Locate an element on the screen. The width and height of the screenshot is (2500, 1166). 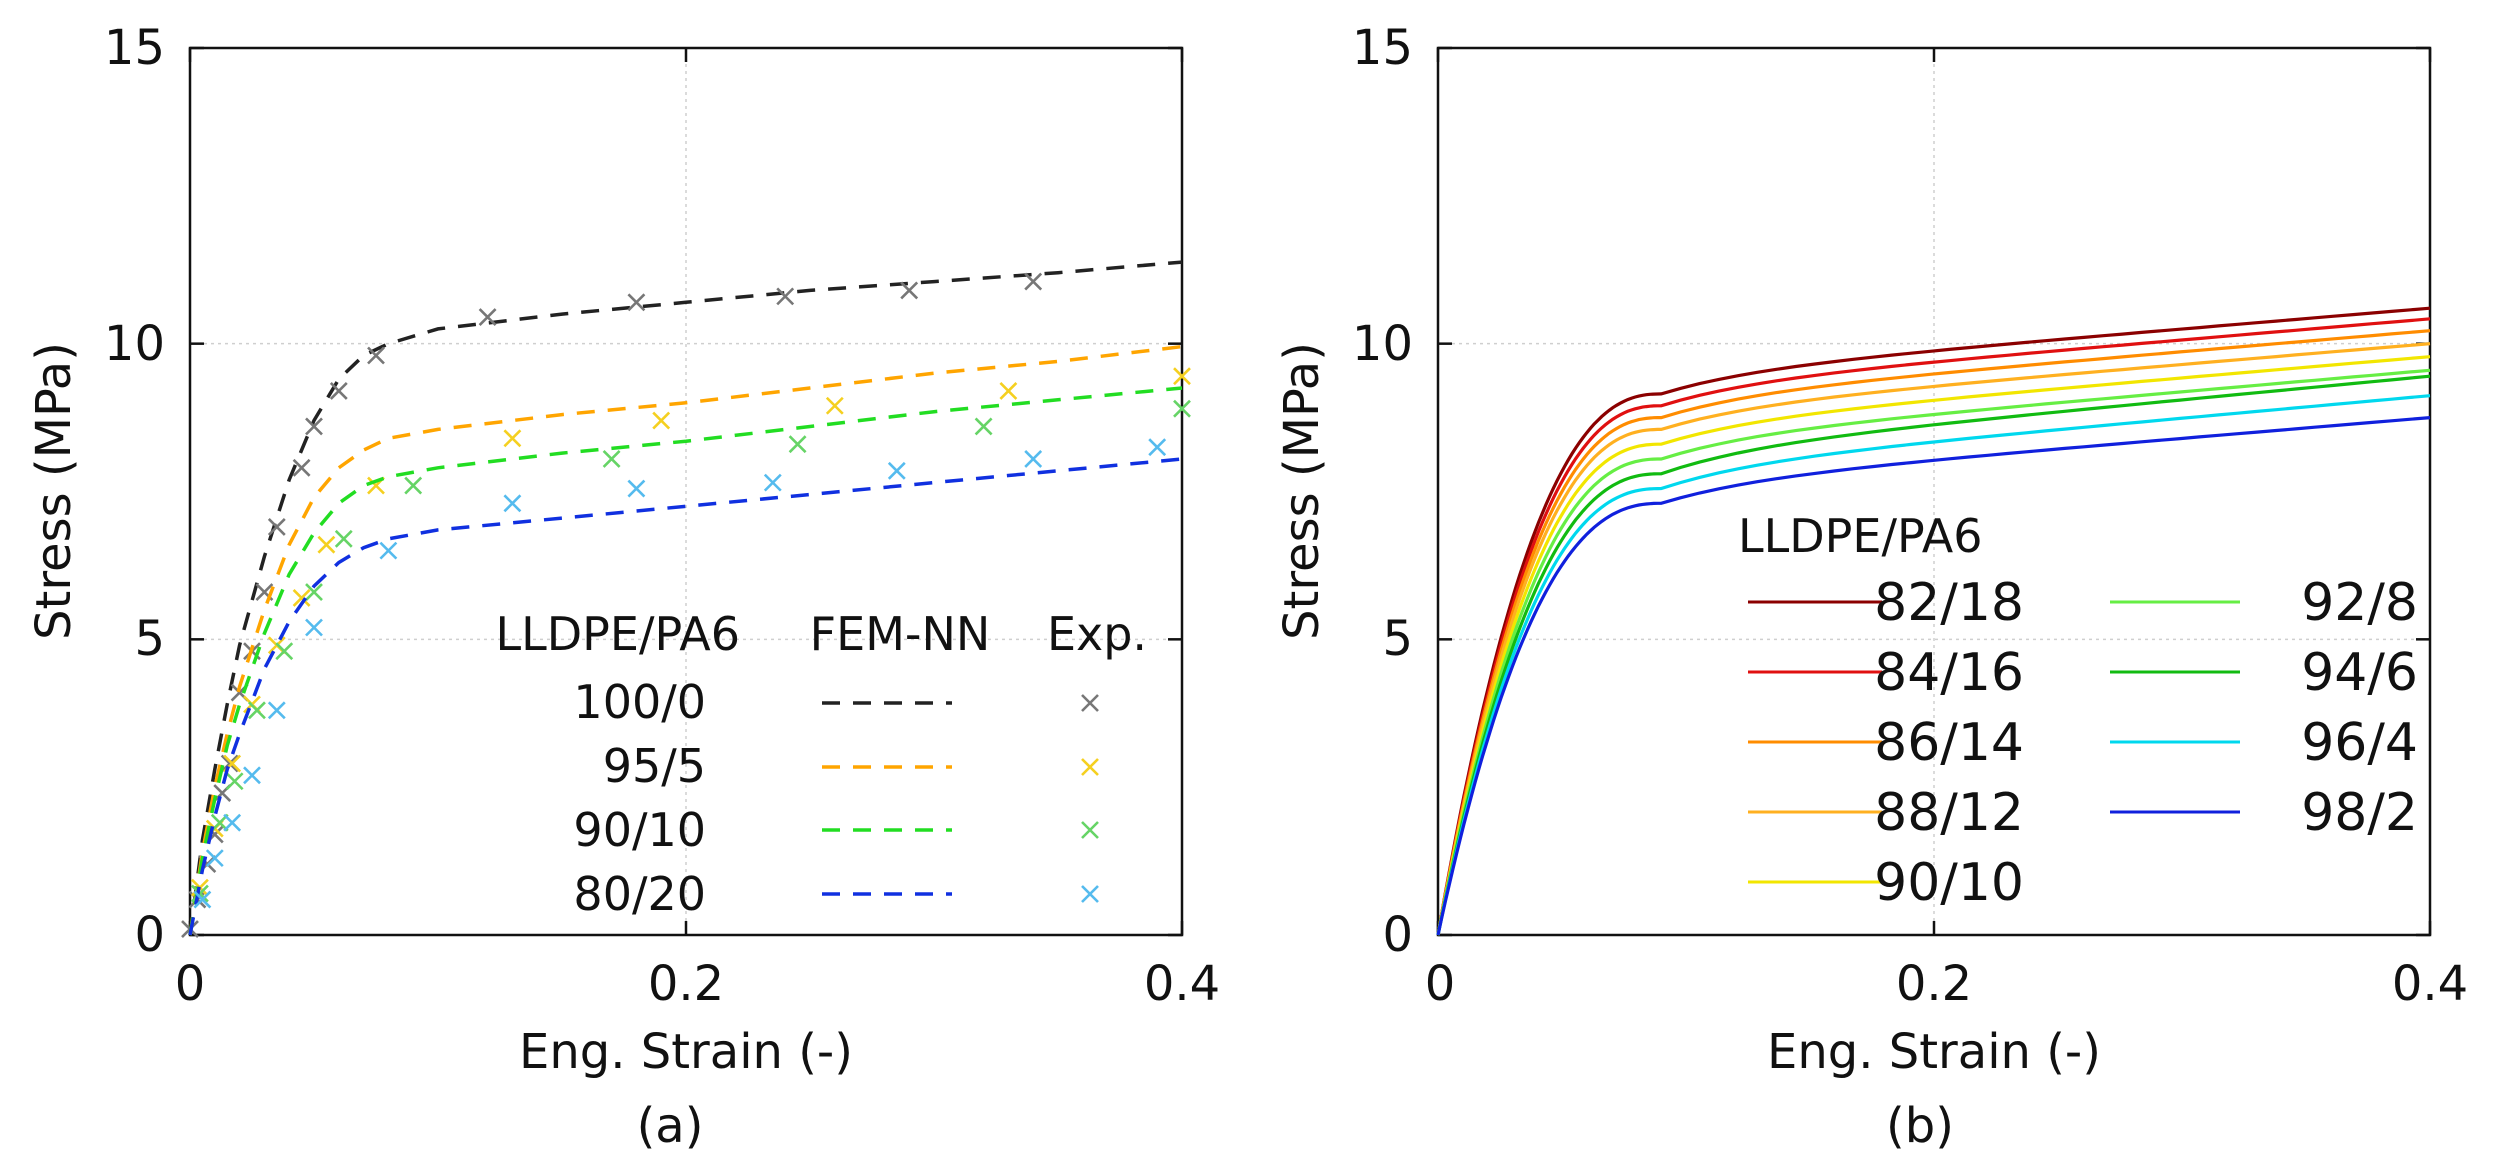
panel-b-y-tick-label-5: 5 is located at coordinates (1397, 639).